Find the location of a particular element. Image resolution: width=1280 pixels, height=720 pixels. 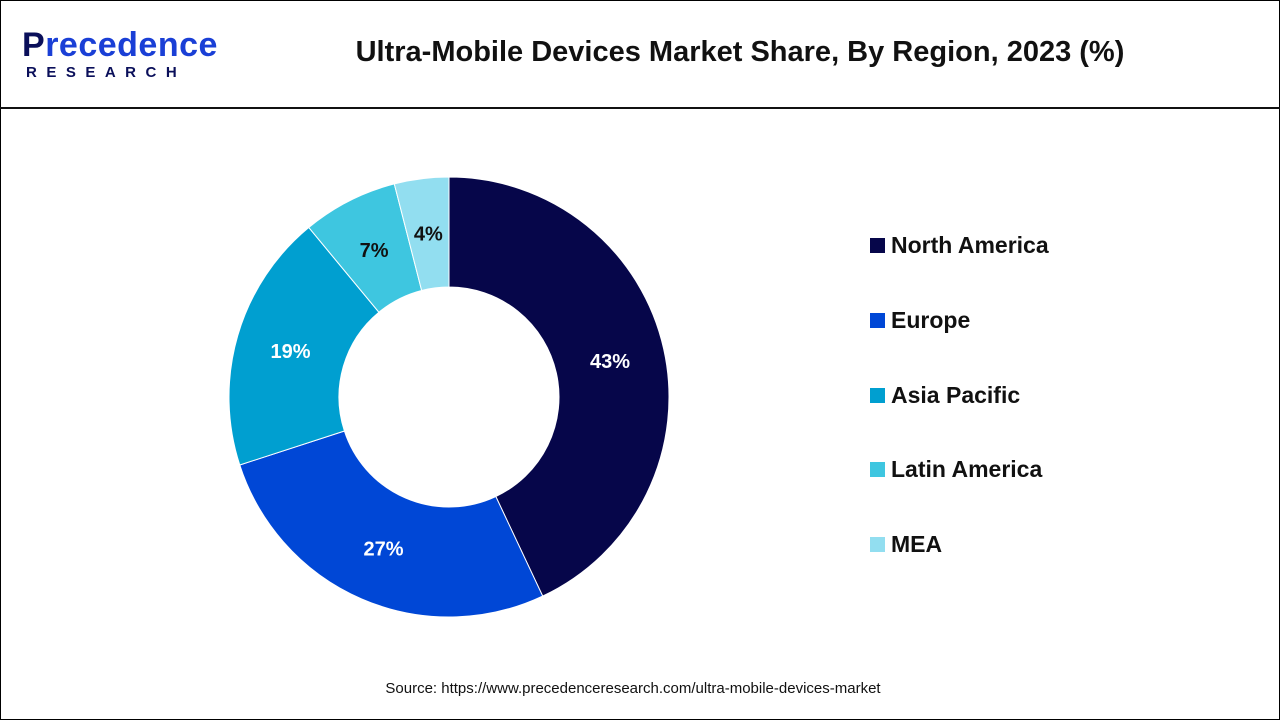

legend-item: MEA is located at coordinates (906, 544).